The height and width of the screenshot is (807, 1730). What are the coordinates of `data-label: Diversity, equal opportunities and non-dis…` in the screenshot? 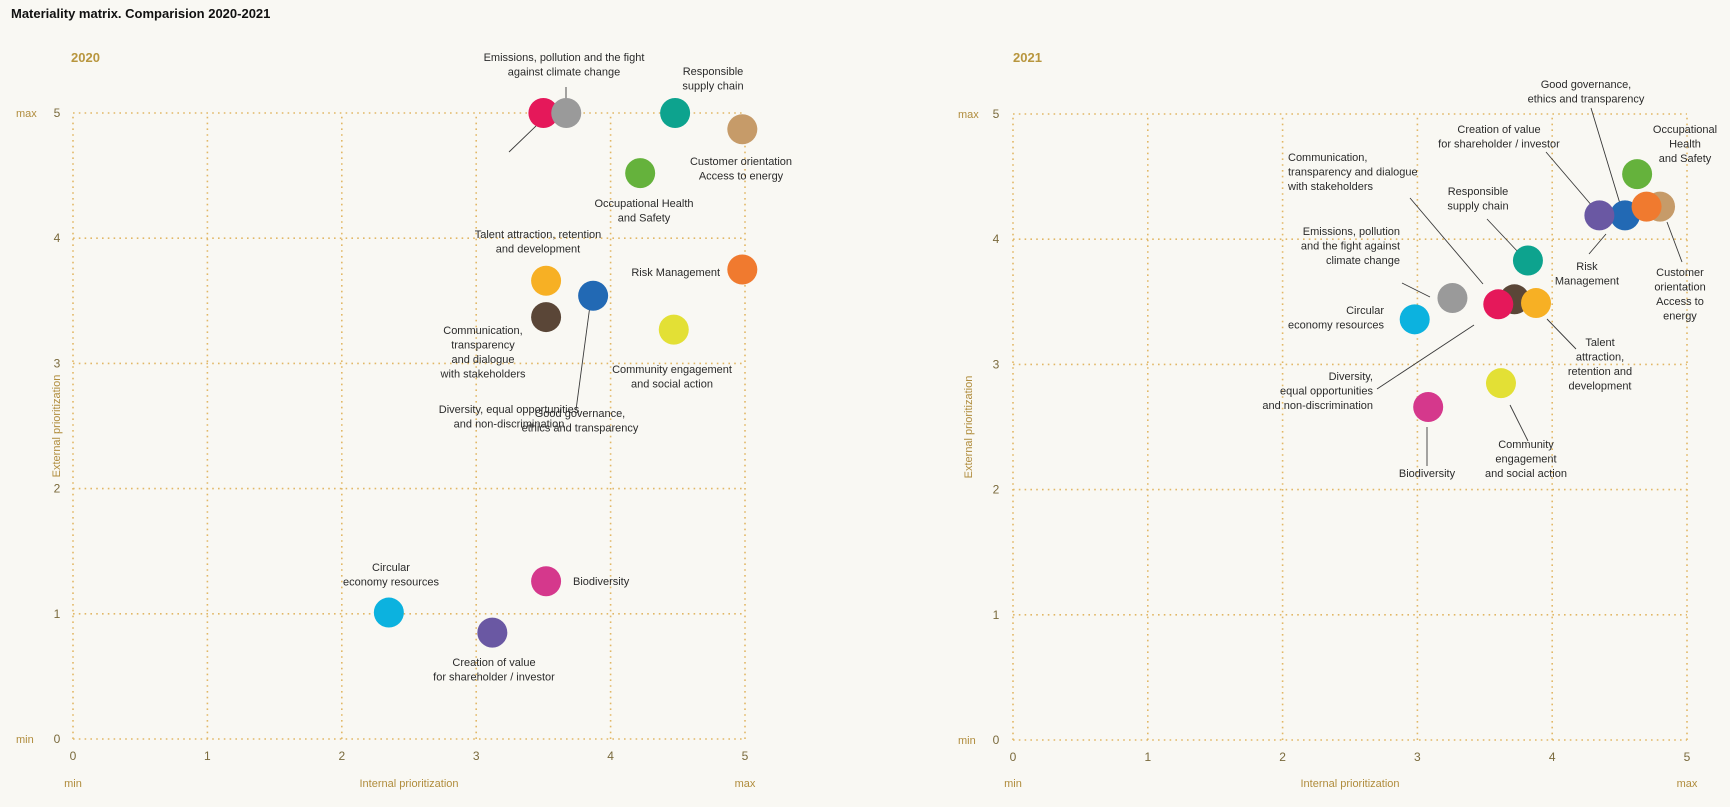 It's located at (1317, 391).